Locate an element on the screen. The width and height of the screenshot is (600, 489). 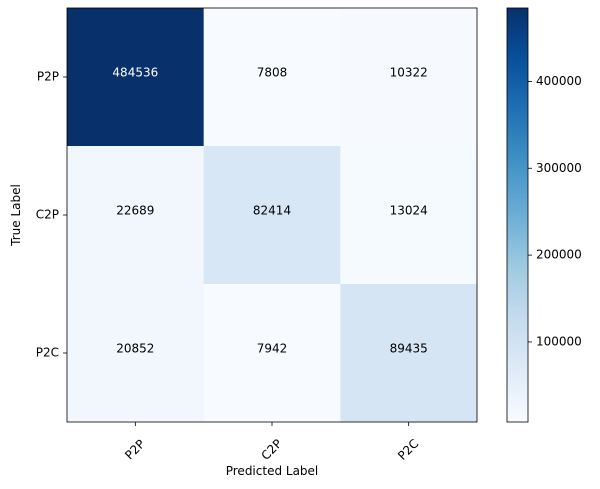
y-axis-ticks: P2P C2P P2C is located at coordinates (51, 215).